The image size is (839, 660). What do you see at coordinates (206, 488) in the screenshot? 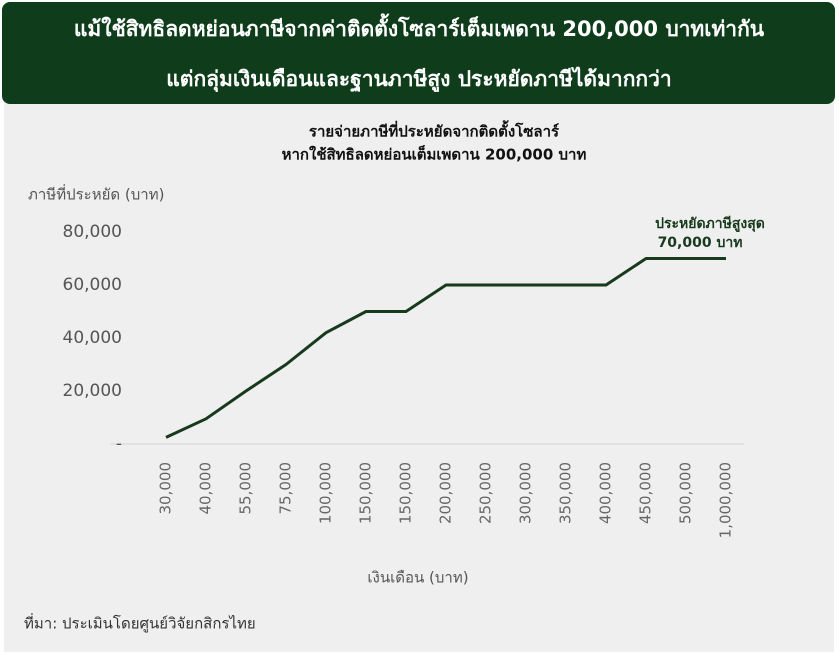
I see `x-tick-label: 40,000` at bounding box center [206, 488].